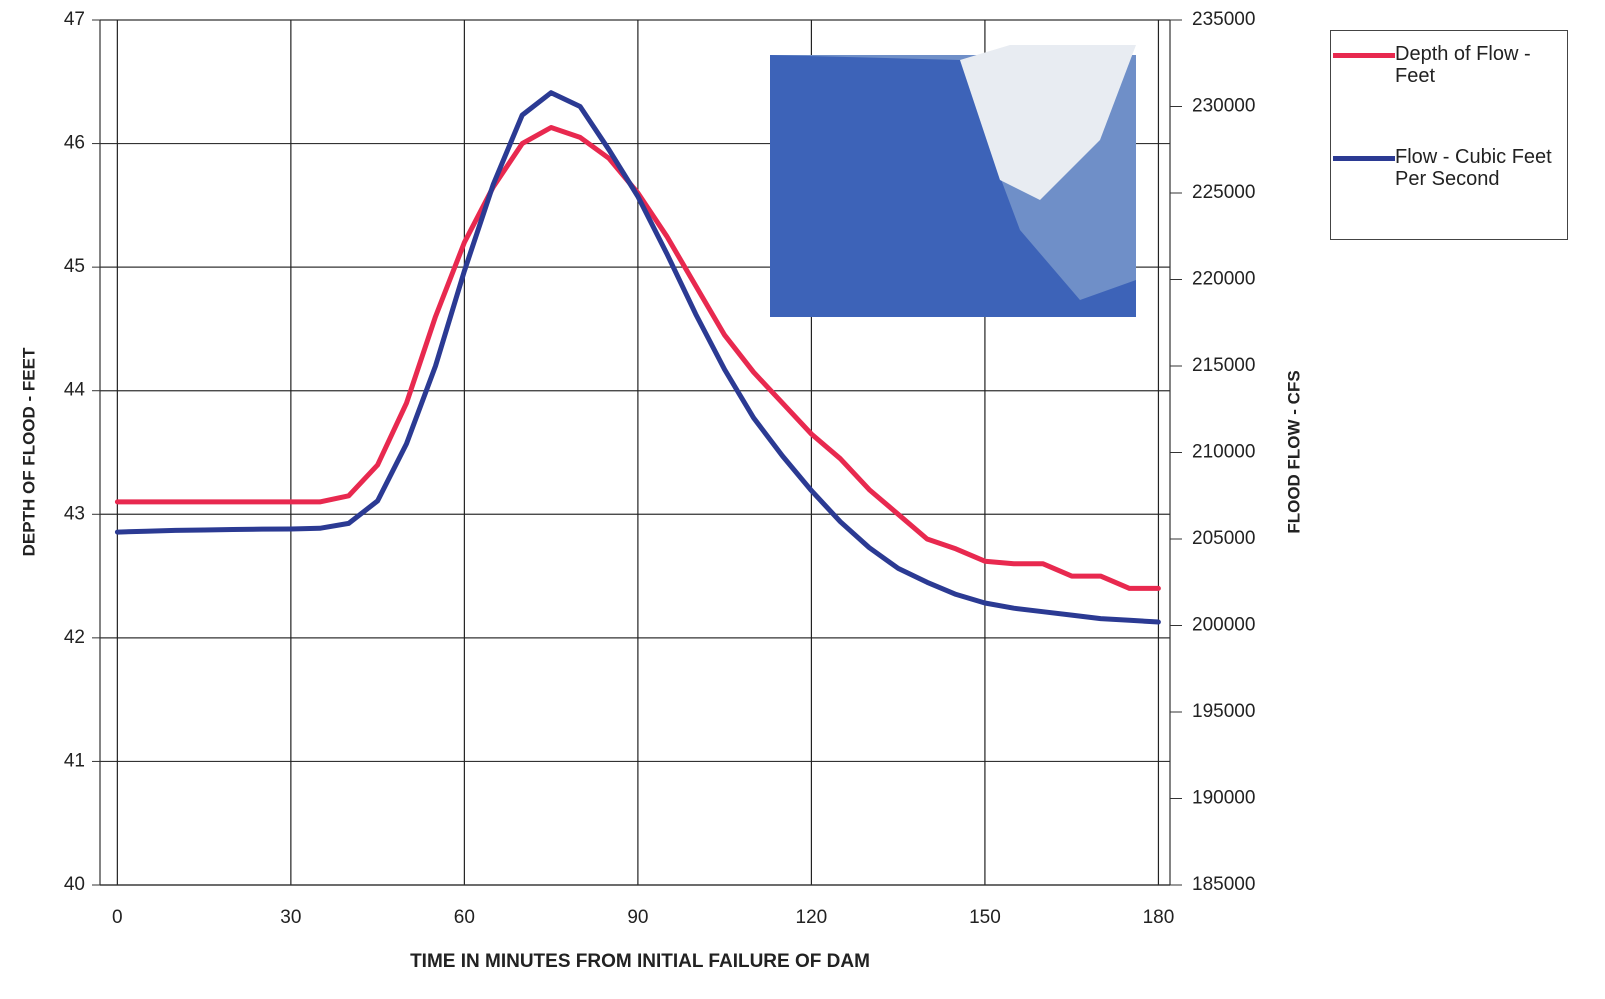 This screenshot has height=999, width=1605. Describe the element at coordinates (1223, 538) in the screenshot. I see `y2-tick-label: 205000` at that location.